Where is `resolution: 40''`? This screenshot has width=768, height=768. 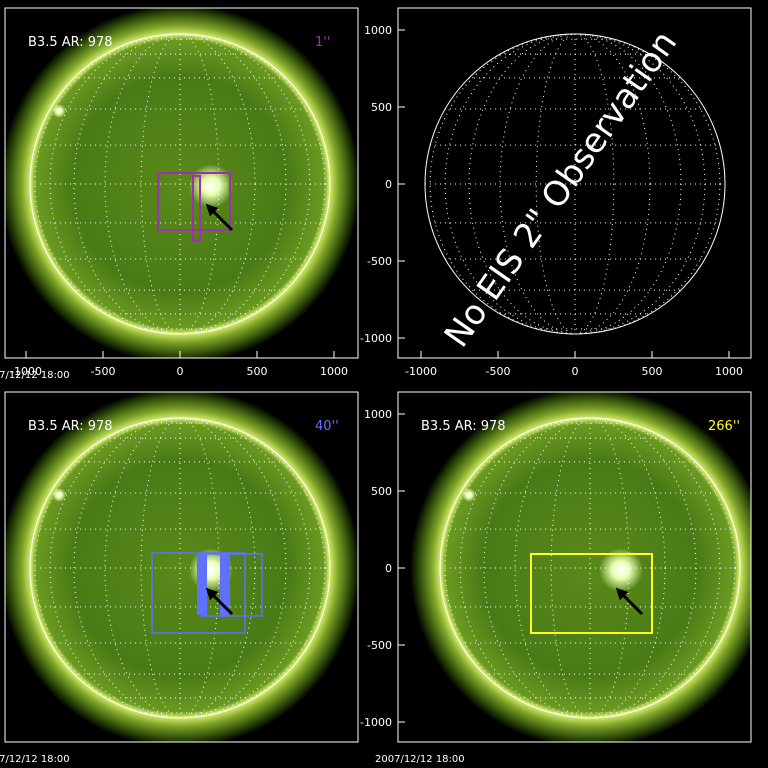 resolution: 40'' is located at coordinates (327, 426).